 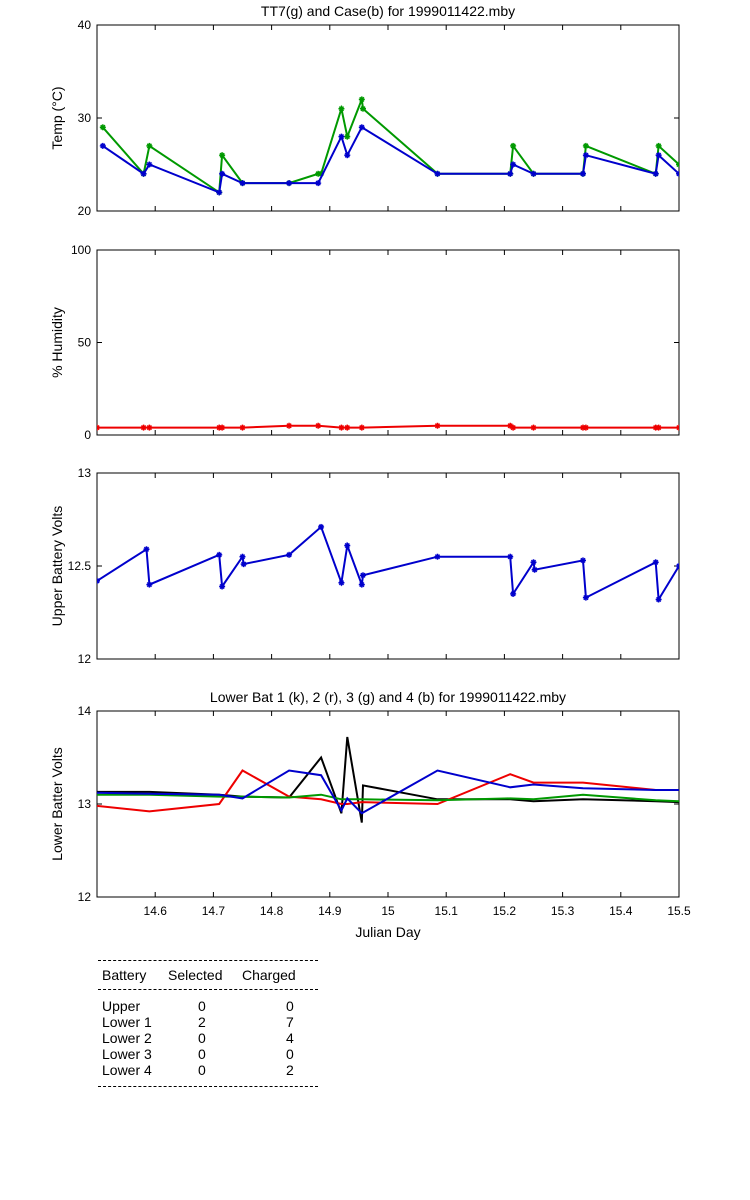 What do you see at coordinates (214, 911) in the screenshot?
I see `x-tick-label: 14.7` at bounding box center [214, 911].